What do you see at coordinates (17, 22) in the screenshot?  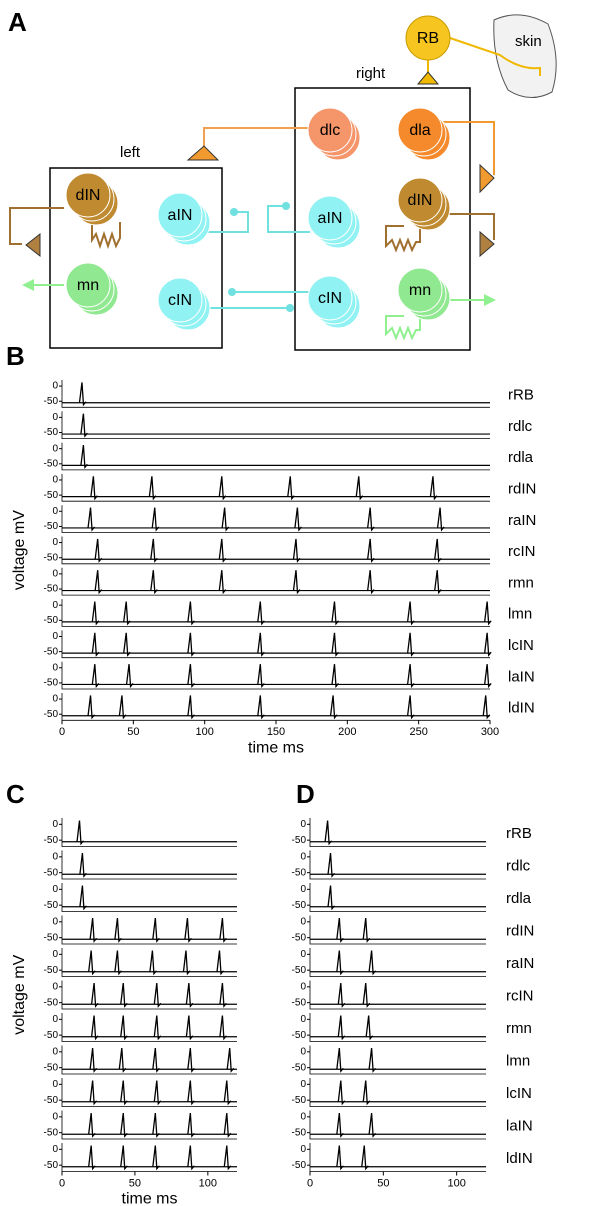 I see `panel-label: A` at bounding box center [17, 22].